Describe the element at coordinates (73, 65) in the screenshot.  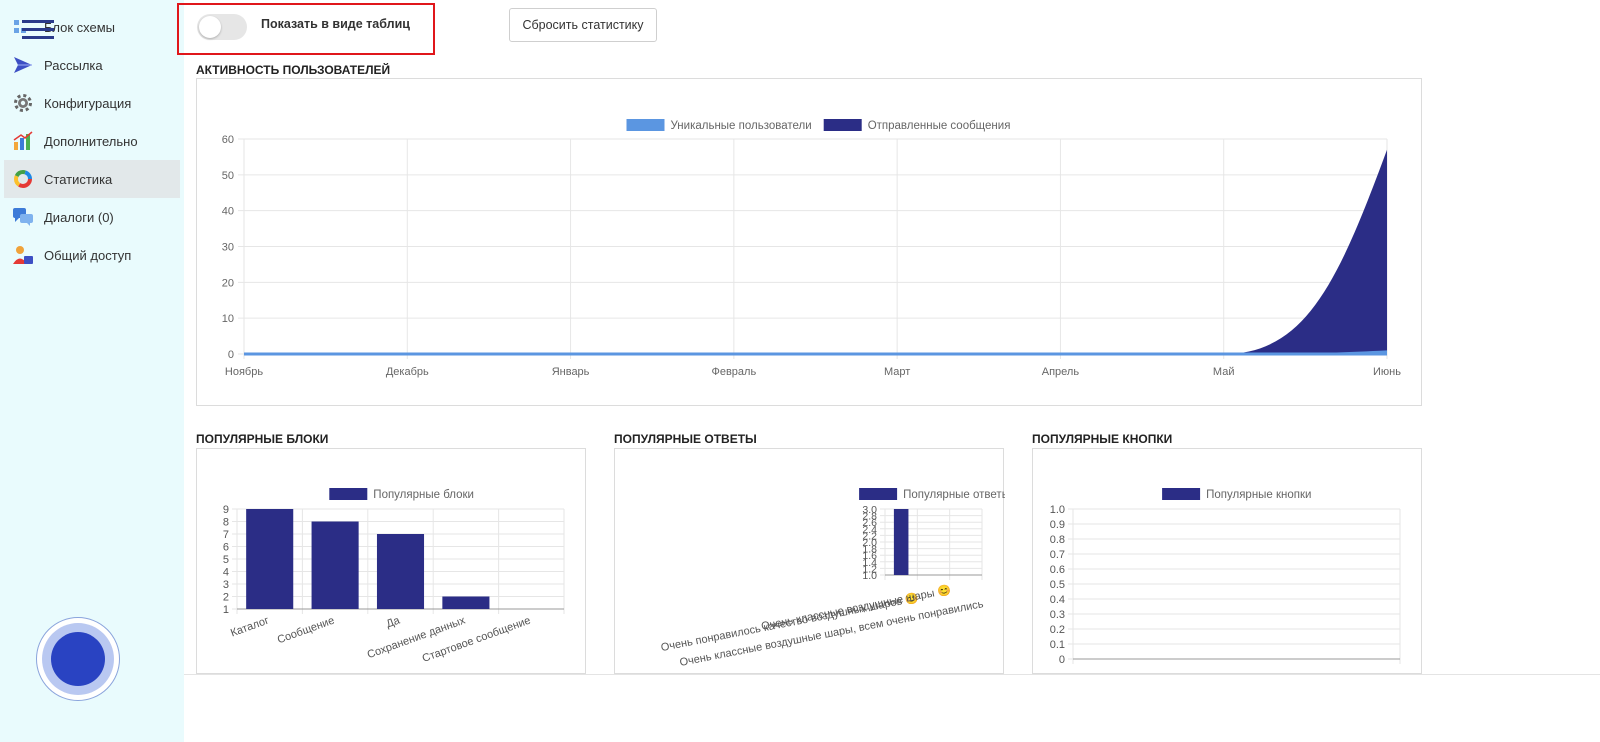
I see `sidebar-item-label: Рассылка` at that location.